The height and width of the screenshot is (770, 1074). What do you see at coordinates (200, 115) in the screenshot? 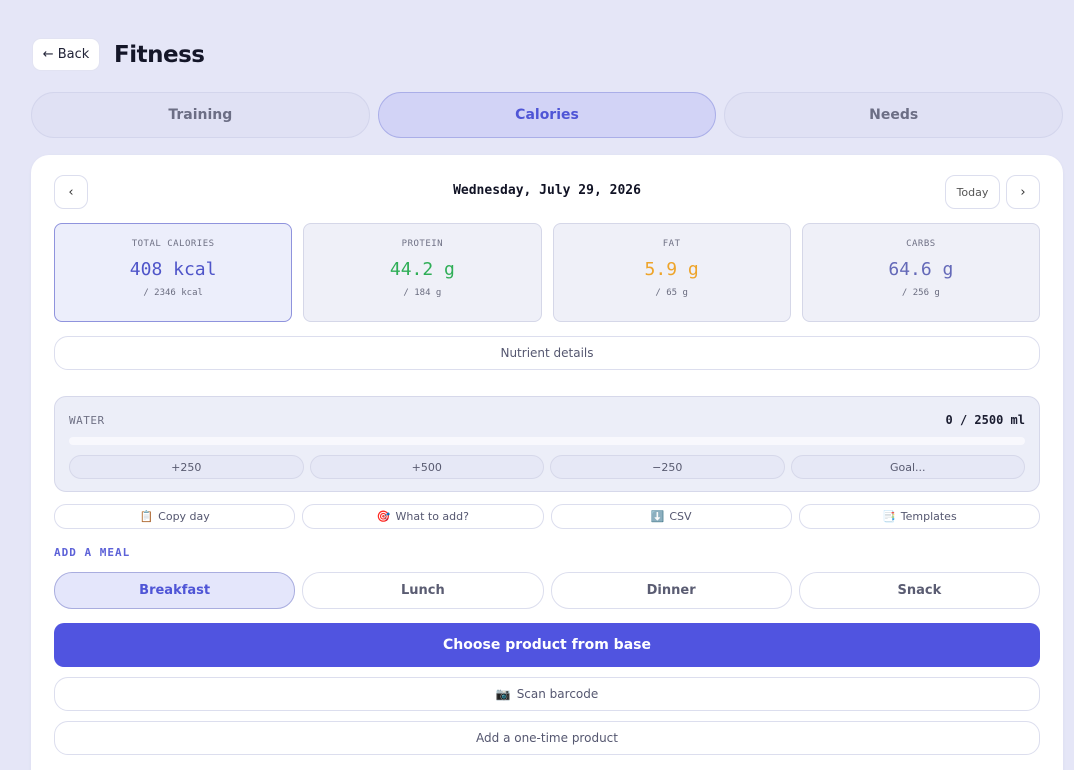
I see `tab-training: Training` at bounding box center [200, 115].